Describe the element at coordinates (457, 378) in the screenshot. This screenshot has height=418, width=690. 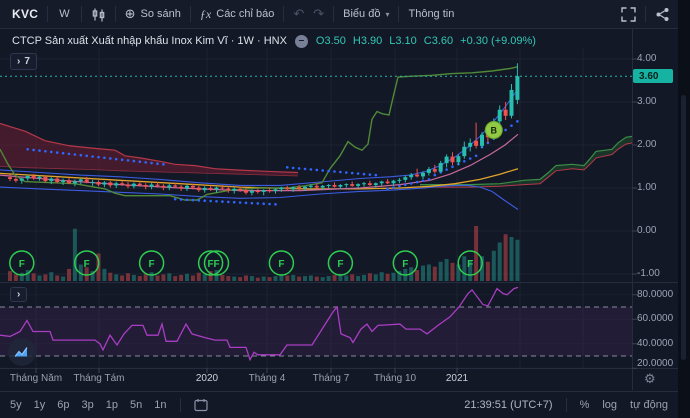
I see `time-axis-label: 2021` at that location.